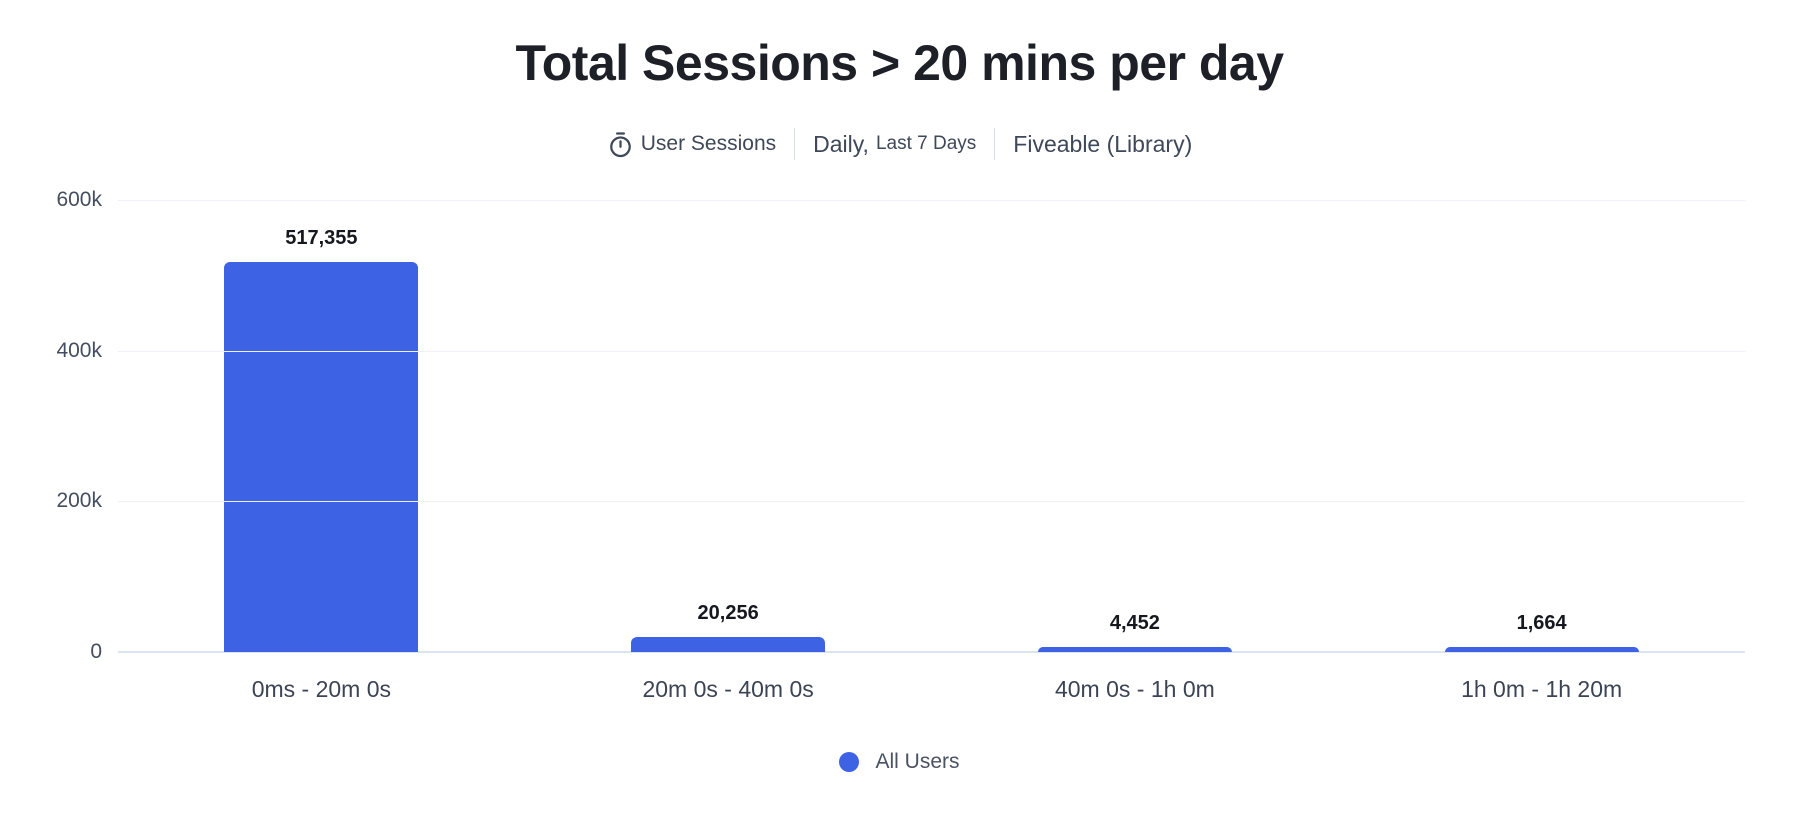 The width and height of the screenshot is (1799, 837). Describe the element at coordinates (1134, 689) in the screenshot. I see `x-axis-category-label: 40m 0s - 1h 0m` at that location.